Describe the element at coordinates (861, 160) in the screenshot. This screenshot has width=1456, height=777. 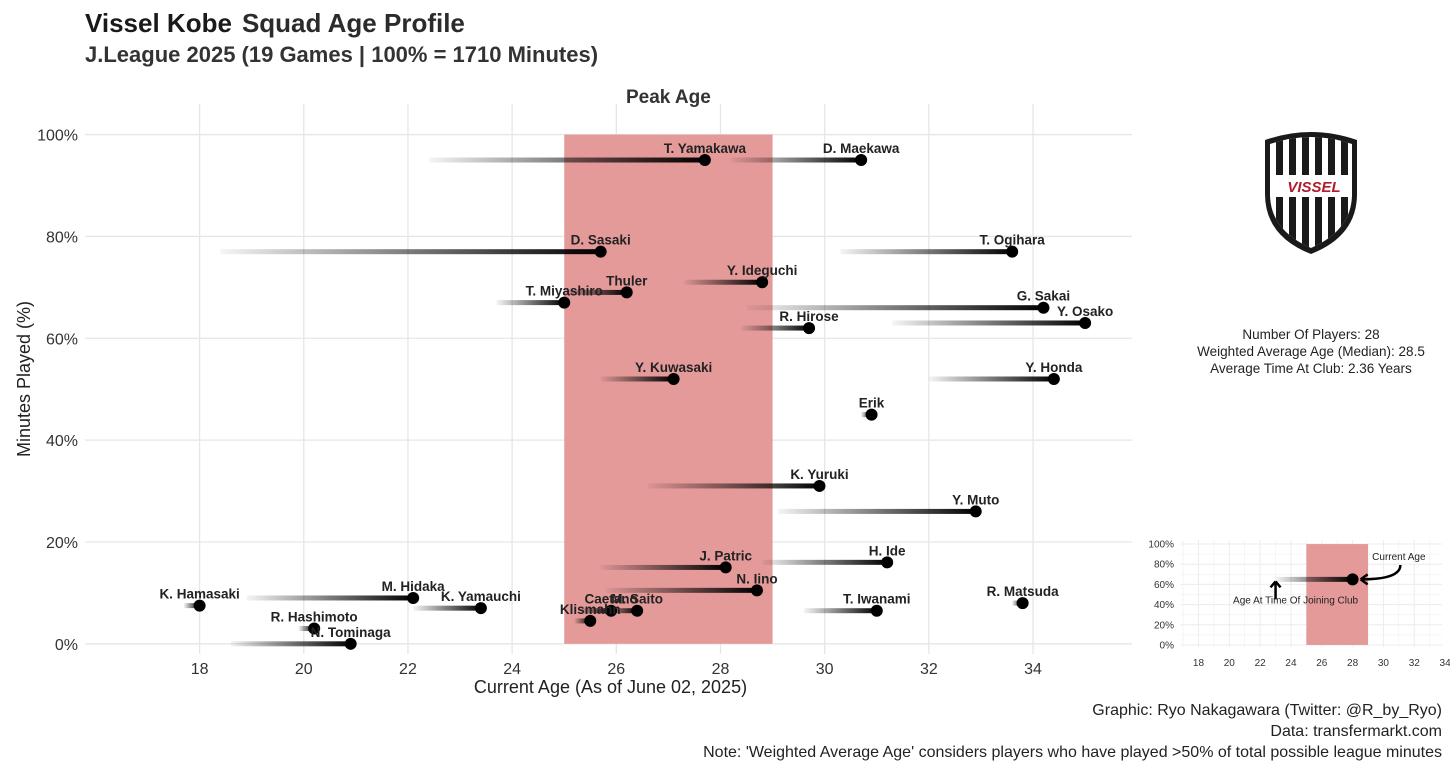
I see `player-point-d-maekawa` at that location.